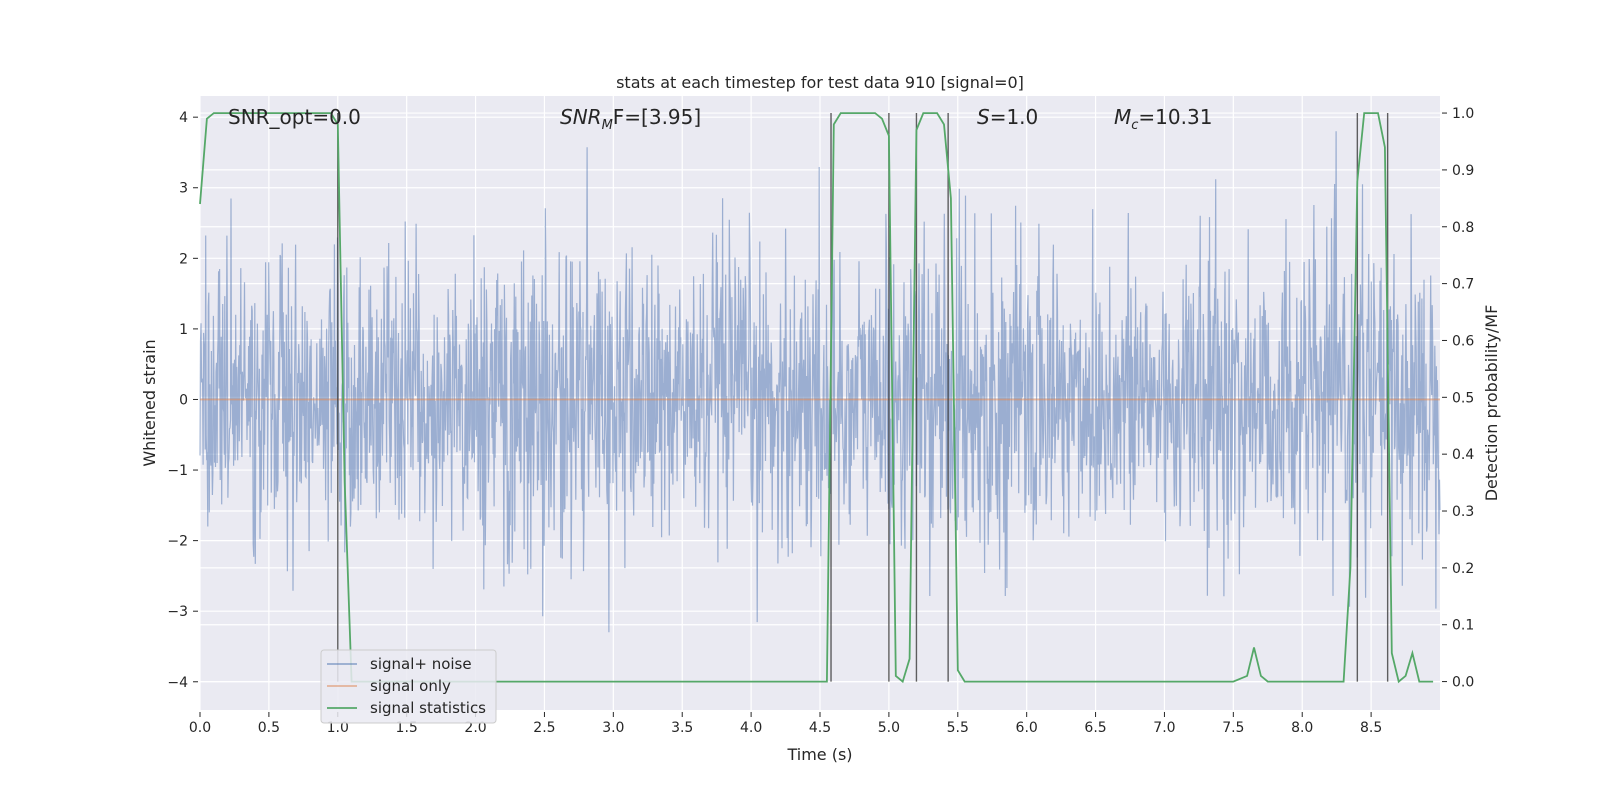  I want to click on right-y-tick-label: 1.0, so click(1463, 114).